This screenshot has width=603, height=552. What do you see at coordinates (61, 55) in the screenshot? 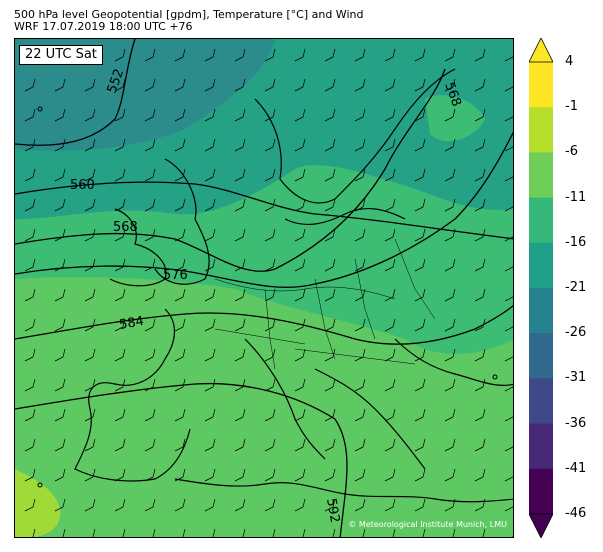
I see `valid-time-label: 22 UTC Sat` at bounding box center [61, 55].